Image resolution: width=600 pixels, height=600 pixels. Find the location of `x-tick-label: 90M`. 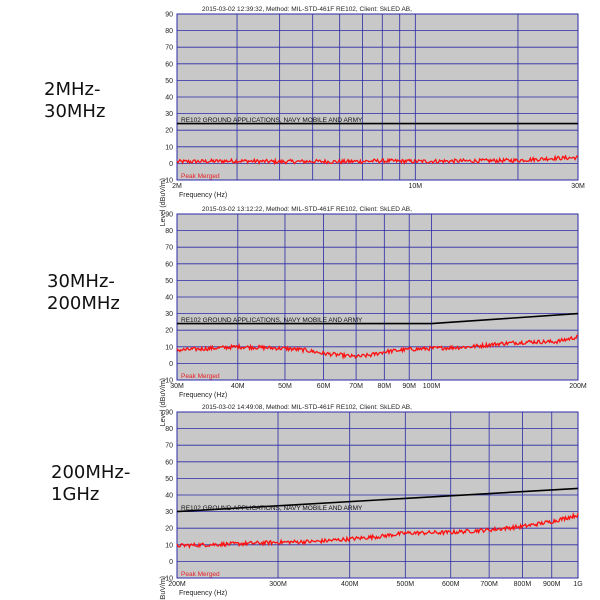

x-tick-label: 90M is located at coordinates (409, 386).